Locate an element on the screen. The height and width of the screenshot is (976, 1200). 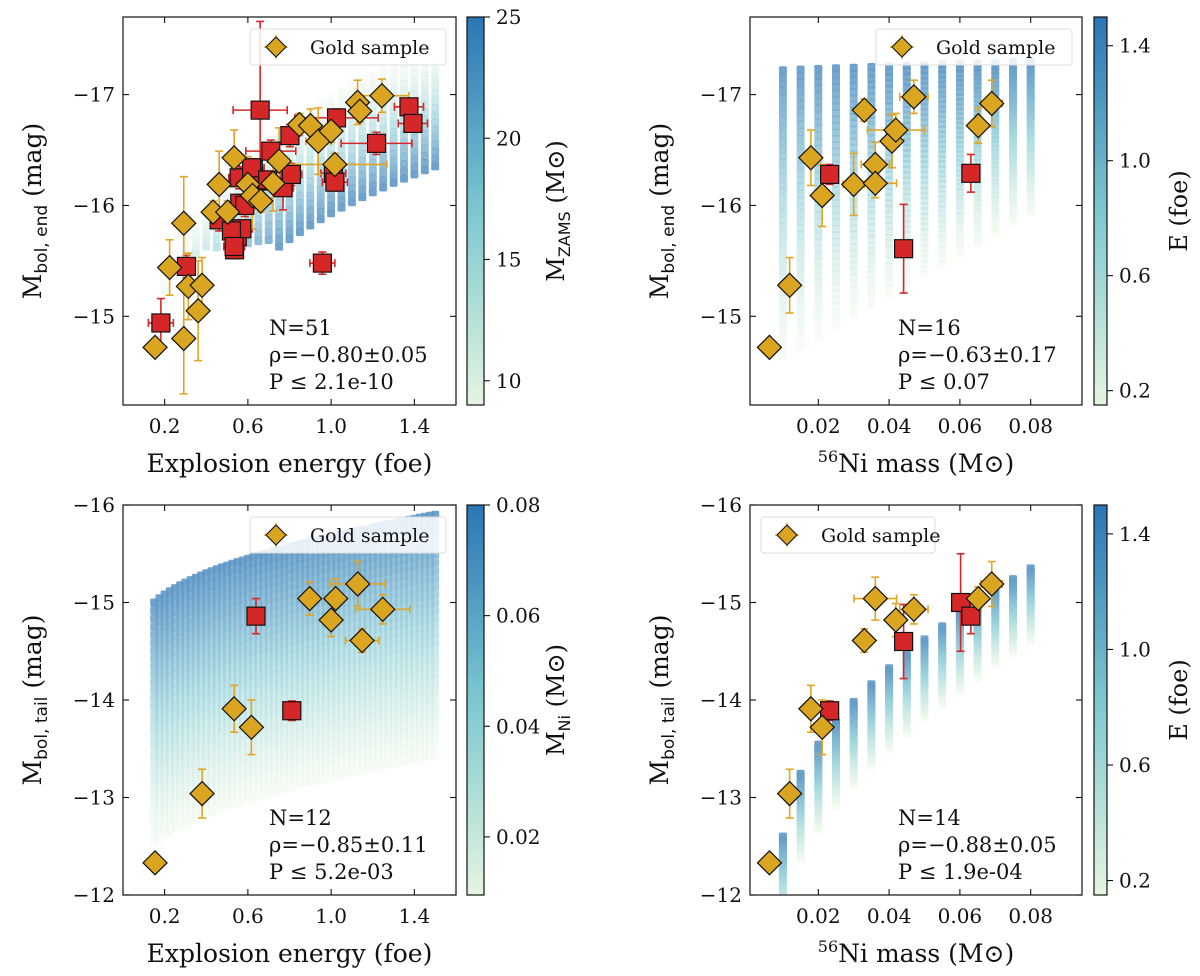
colorbar-label-unit: (M⊙) is located at coordinates (556, 679).